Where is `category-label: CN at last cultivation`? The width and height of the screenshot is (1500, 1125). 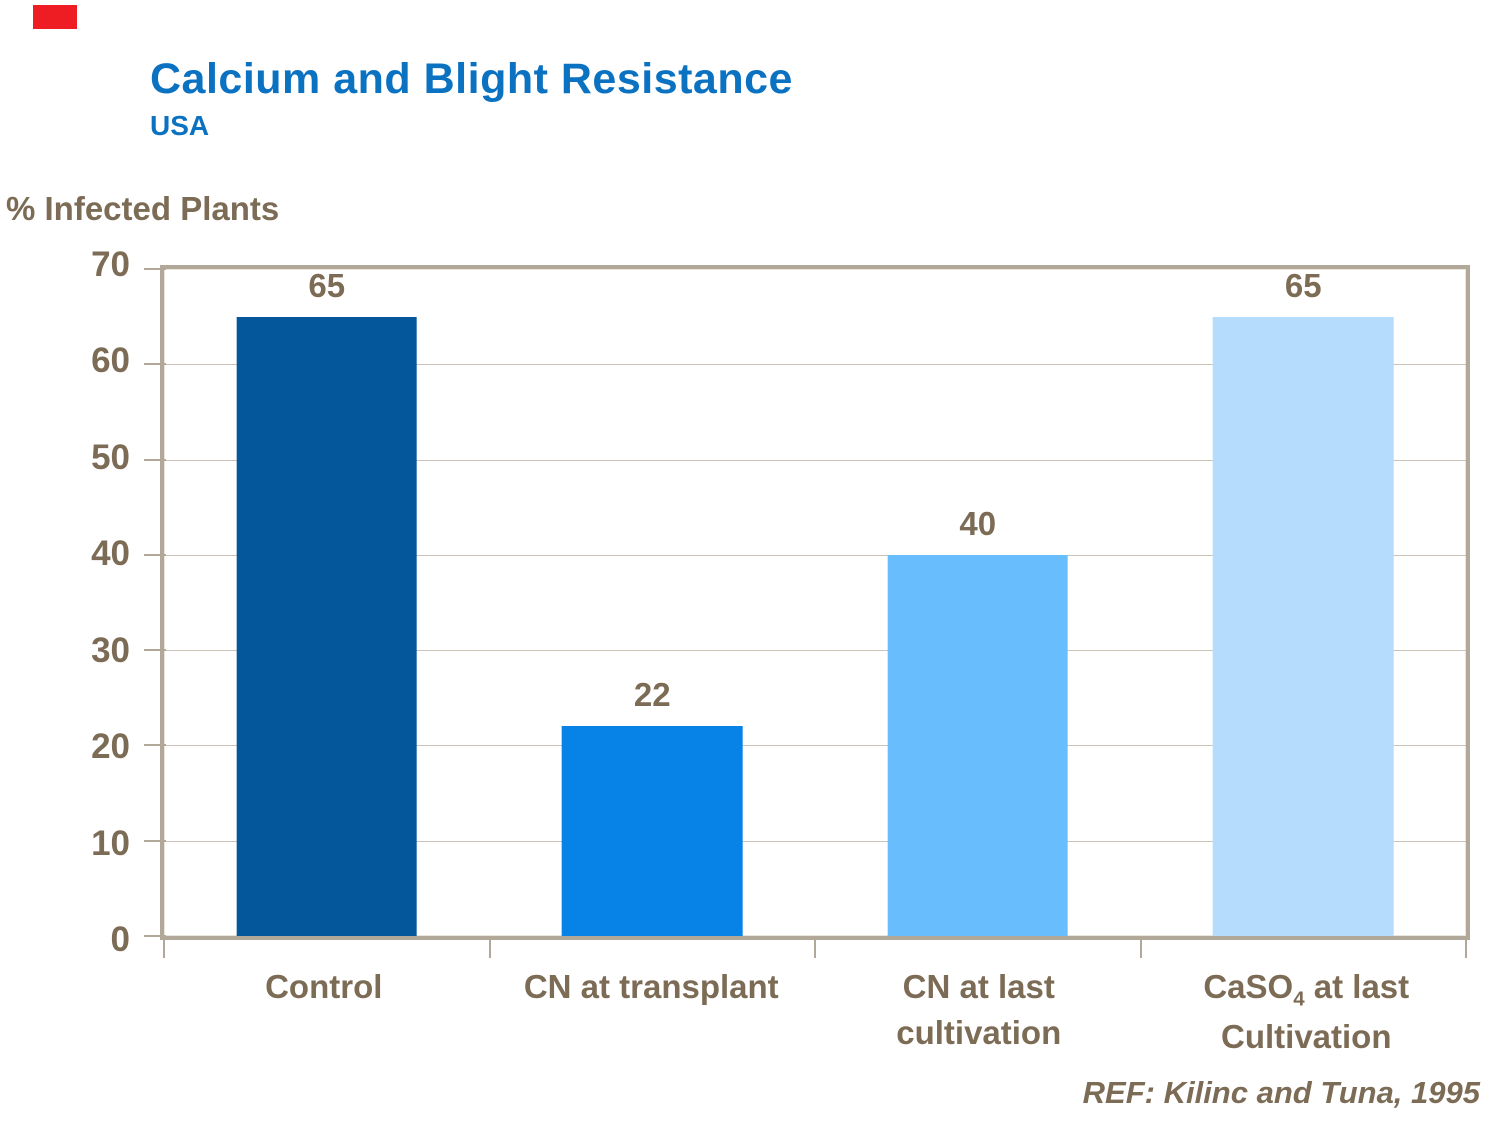
category-label: CN at last cultivation is located at coordinates (979, 1009).